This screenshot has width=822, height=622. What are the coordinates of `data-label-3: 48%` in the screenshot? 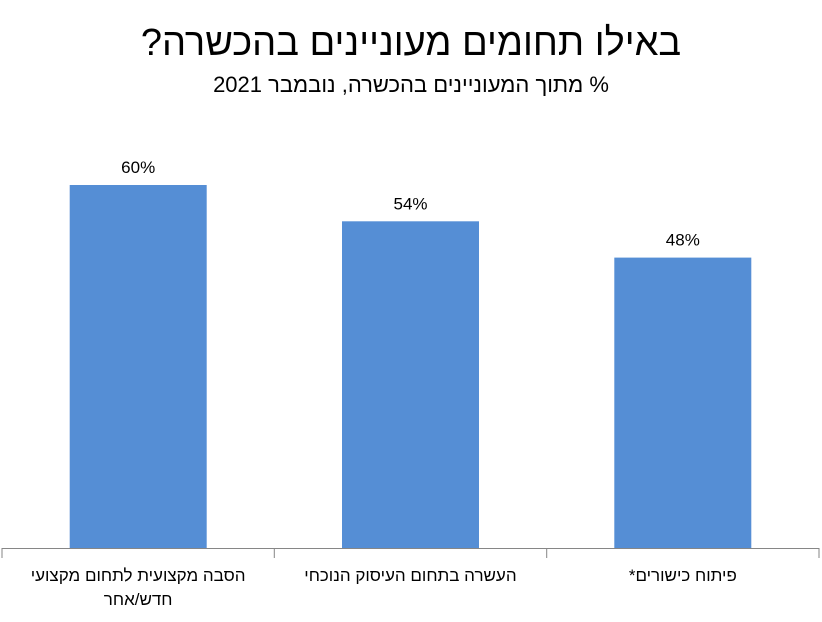 It's located at (683, 240).